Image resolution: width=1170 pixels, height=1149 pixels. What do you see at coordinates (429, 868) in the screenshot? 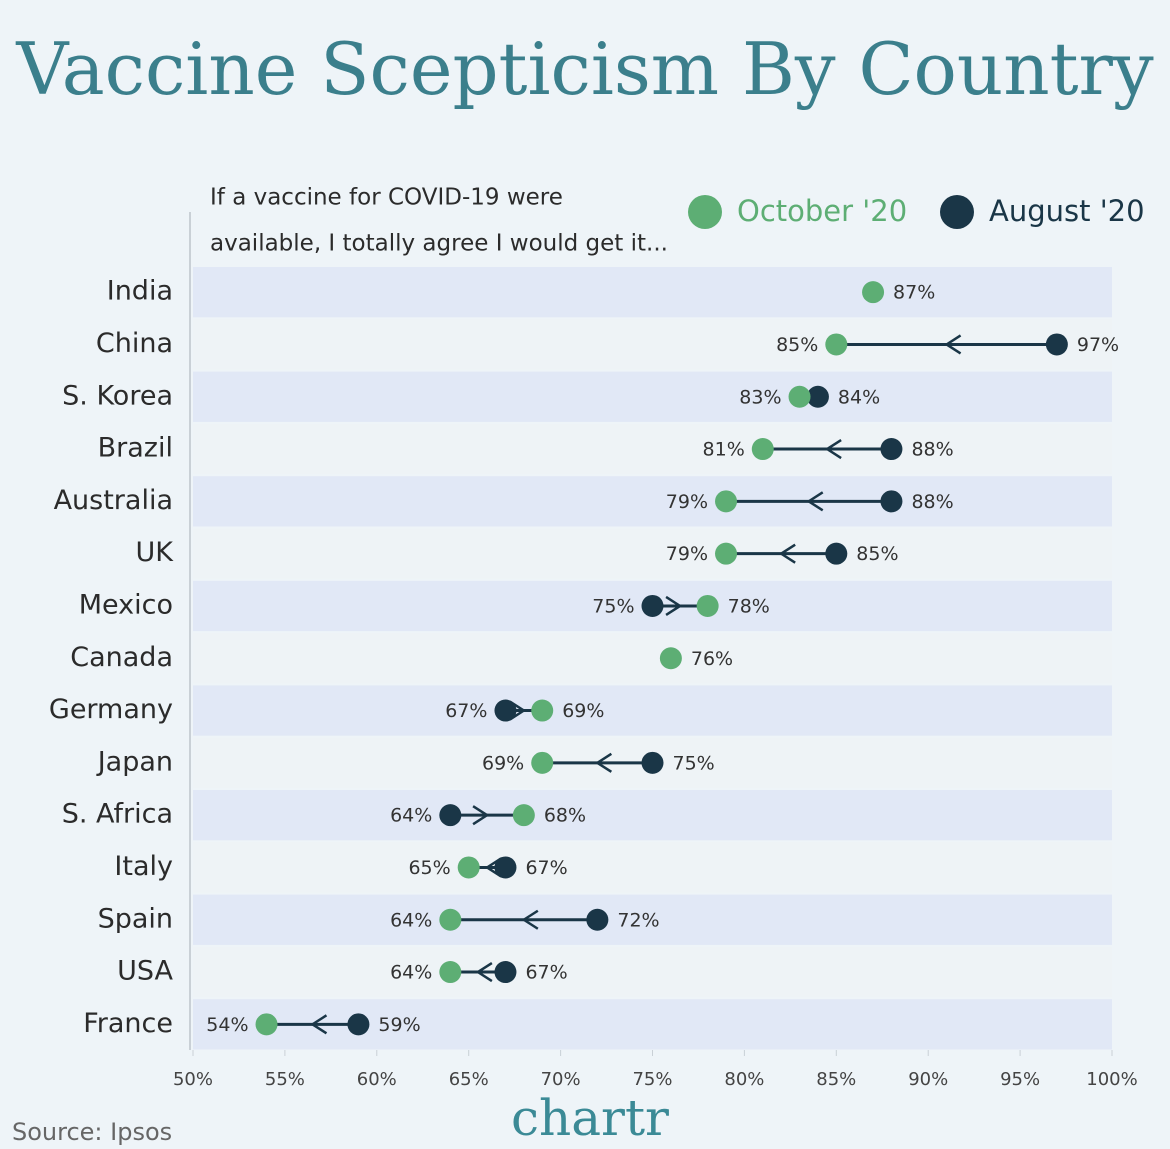
I see `value-label: 65%` at bounding box center [429, 868].